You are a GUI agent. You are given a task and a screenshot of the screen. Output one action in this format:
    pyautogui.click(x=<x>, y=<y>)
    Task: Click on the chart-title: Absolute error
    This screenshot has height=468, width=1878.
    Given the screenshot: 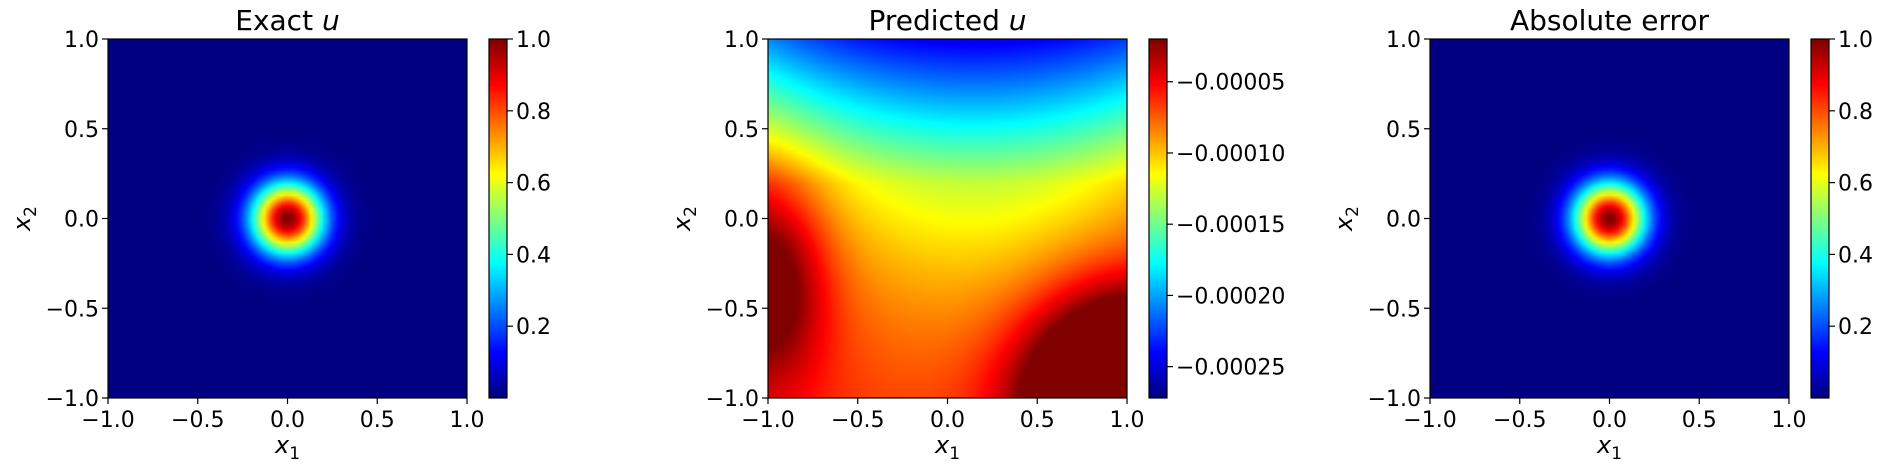 What is the action you would take?
    pyautogui.click(x=1610, y=20)
    